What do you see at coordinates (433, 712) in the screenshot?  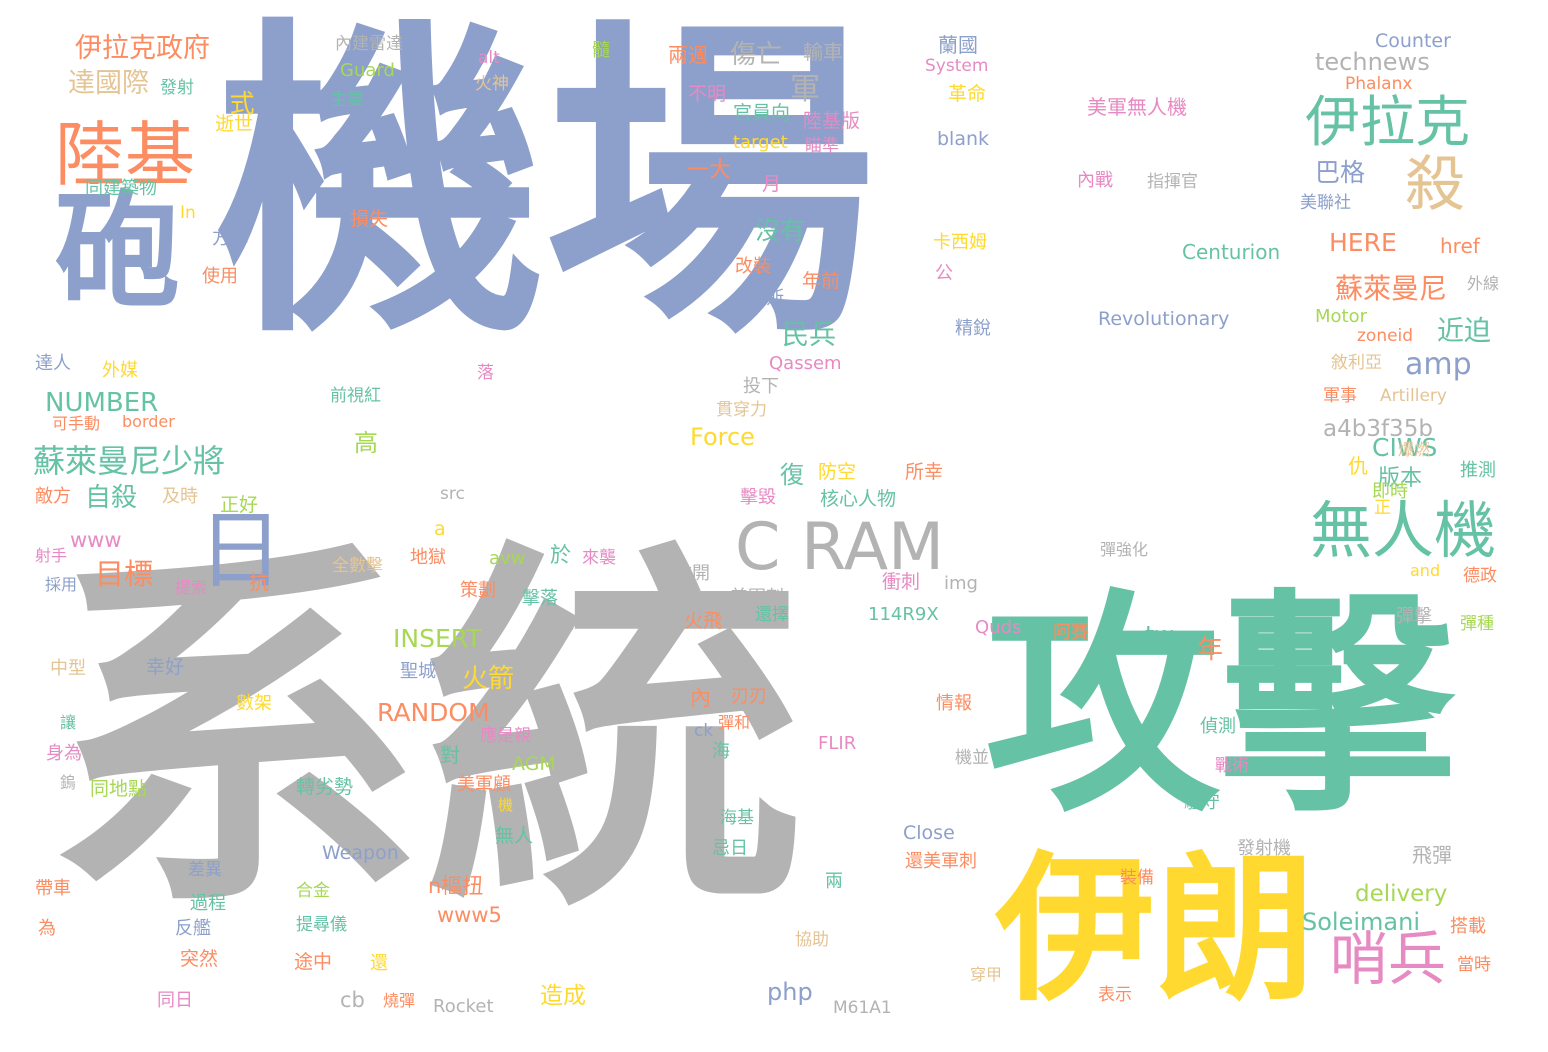 I see `cloud-word: RANDOM` at bounding box center [433, 712].